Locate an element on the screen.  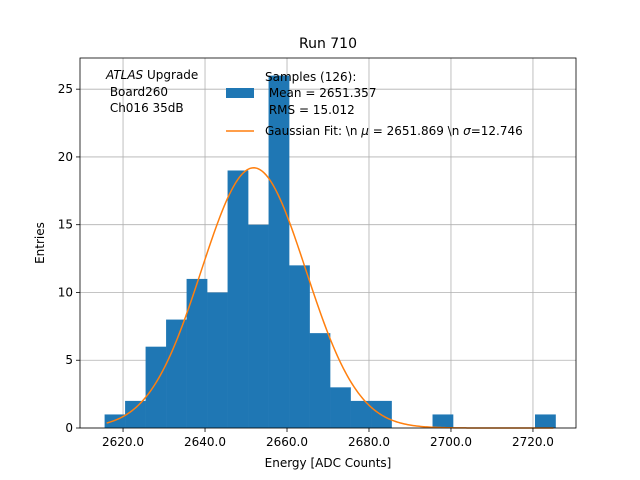
y-tick-label: 20 is located at coordinates (65, 157).